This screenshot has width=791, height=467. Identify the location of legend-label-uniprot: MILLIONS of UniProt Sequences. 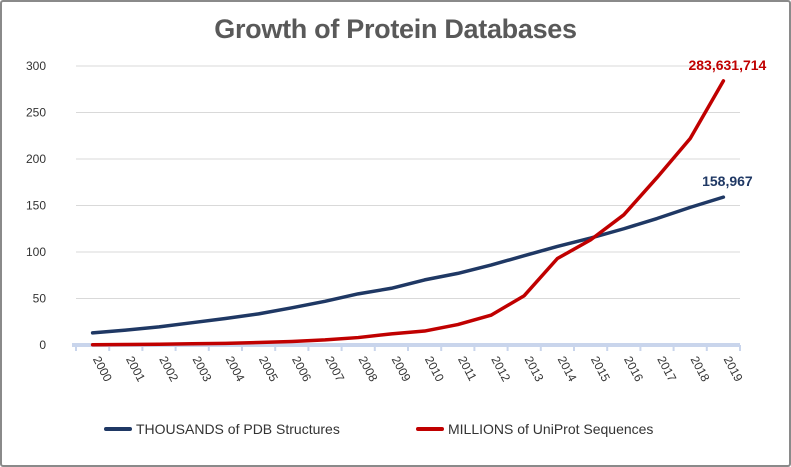
(551, 429).